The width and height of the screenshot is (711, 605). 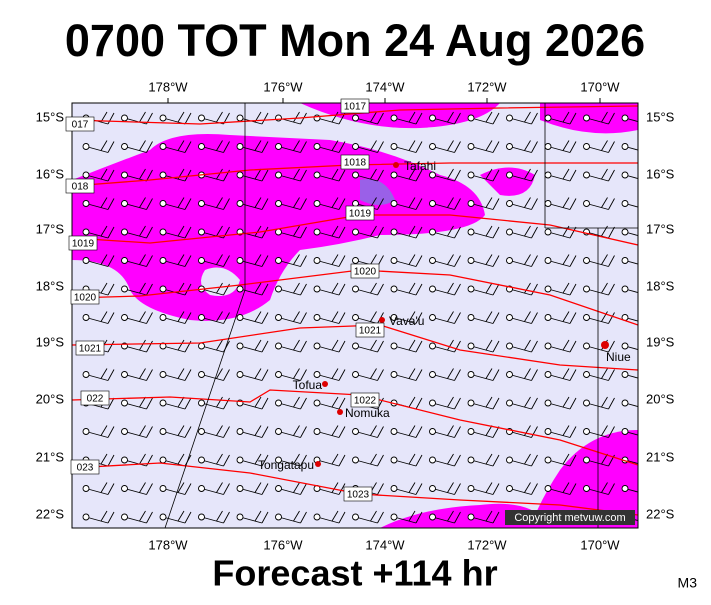 I want to click on isobar-label: 1019, so click(x=83, y=244).